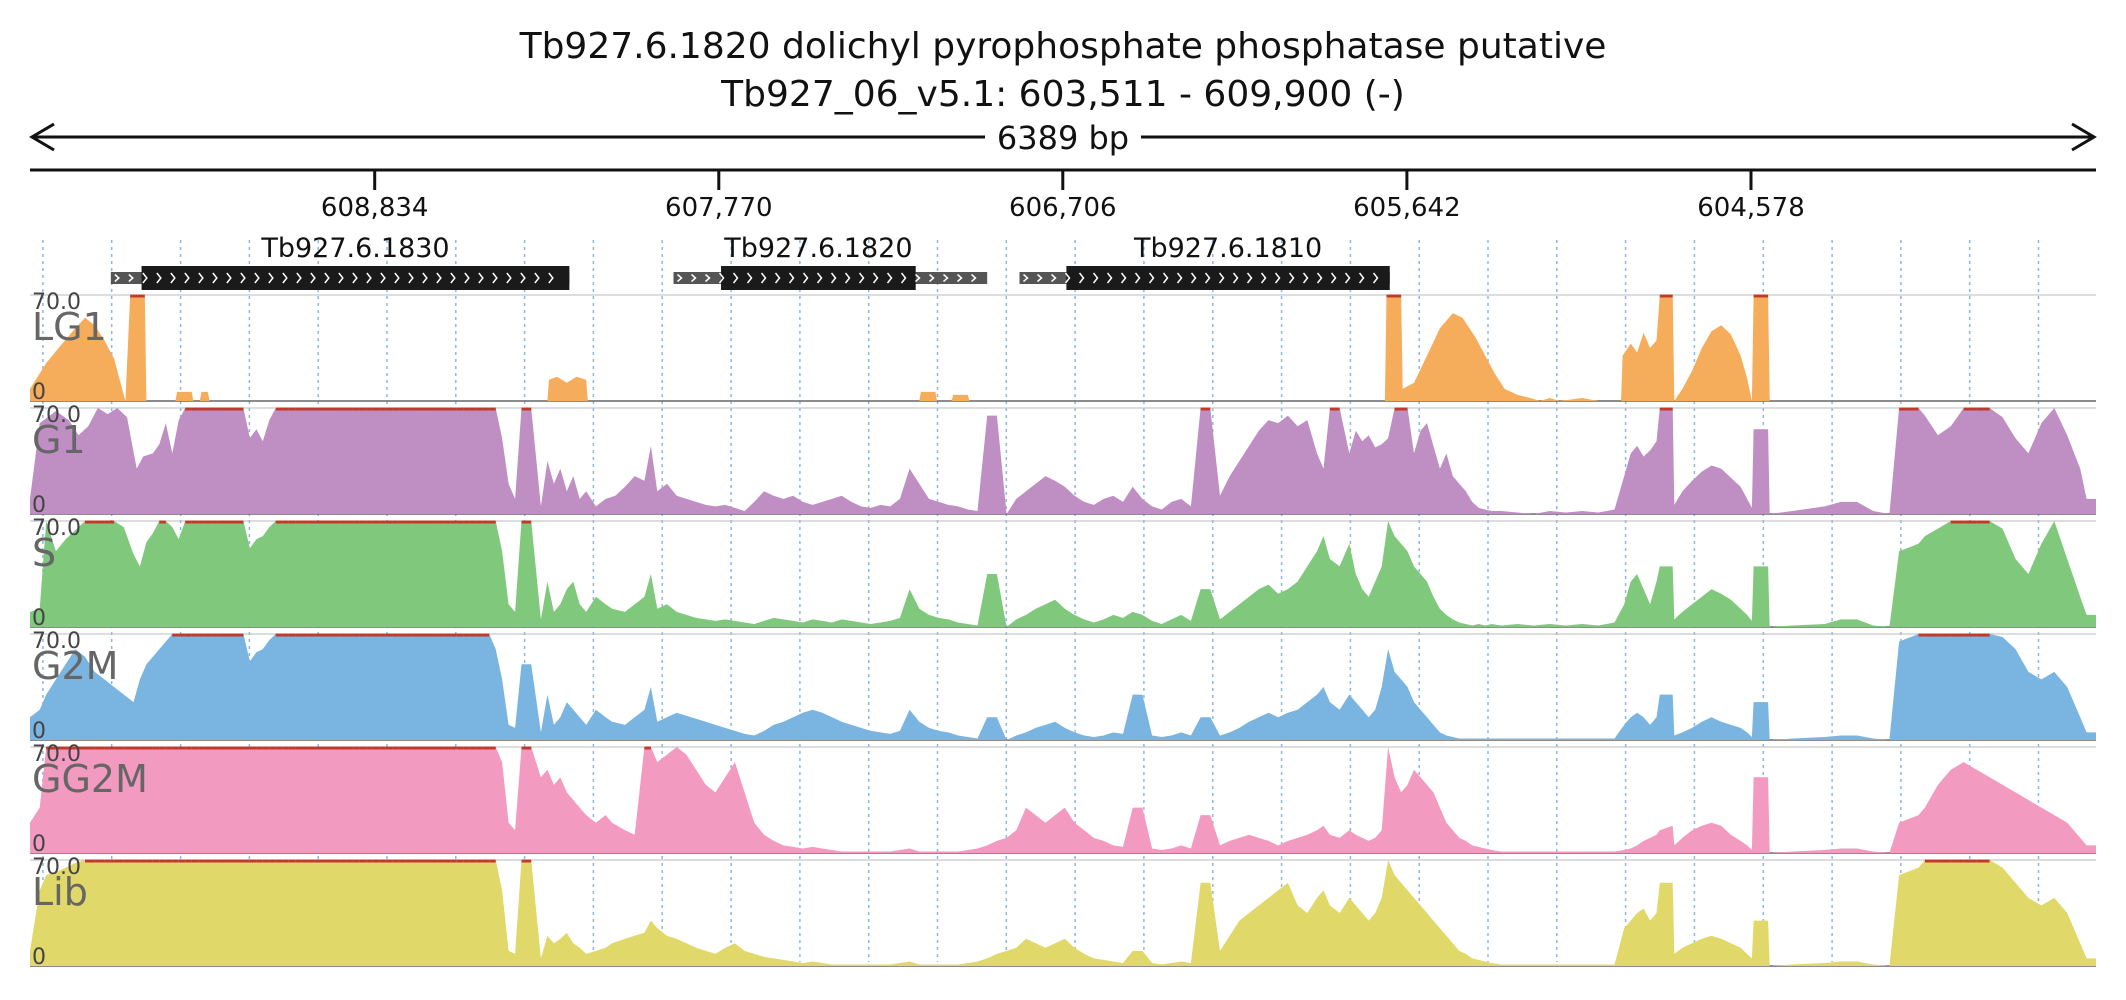 The height and width of the screenshot is (1000, 2126). What do you see at coordinates (69, 327) in the screenshot?
I see `track-label-LG1: LG1` at bounding box center [69, 327].